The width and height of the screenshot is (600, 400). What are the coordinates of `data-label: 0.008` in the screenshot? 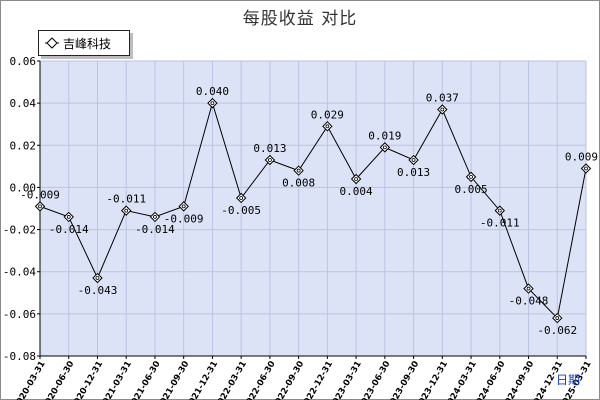 It's located at (298, 183).